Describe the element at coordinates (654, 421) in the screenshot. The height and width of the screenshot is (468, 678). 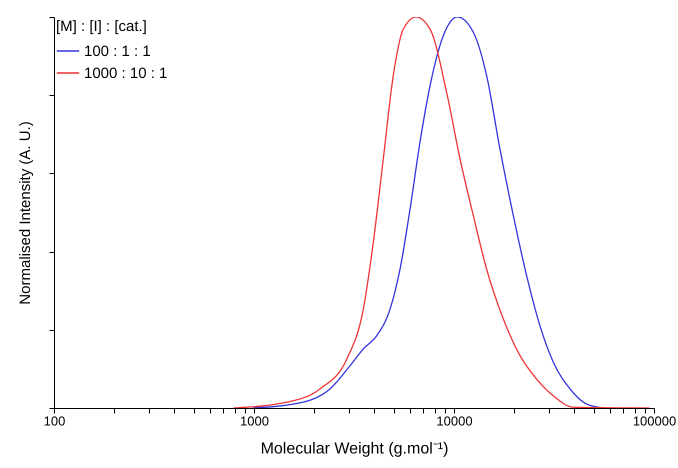
I see `x-tick-label: 100000` at that location.